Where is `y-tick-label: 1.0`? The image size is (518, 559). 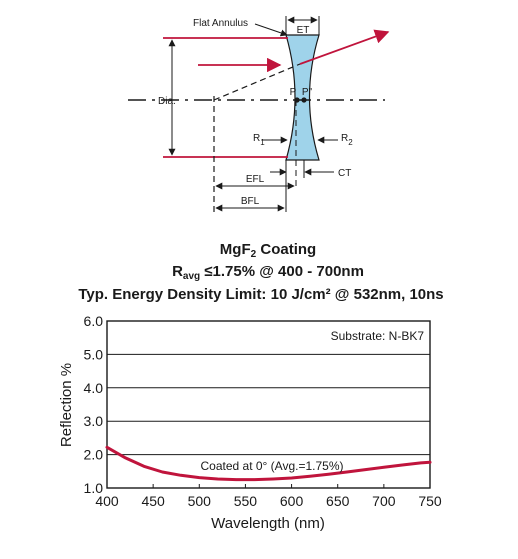 y-tick-label: 1.0 is located at coordinates (94, 488).